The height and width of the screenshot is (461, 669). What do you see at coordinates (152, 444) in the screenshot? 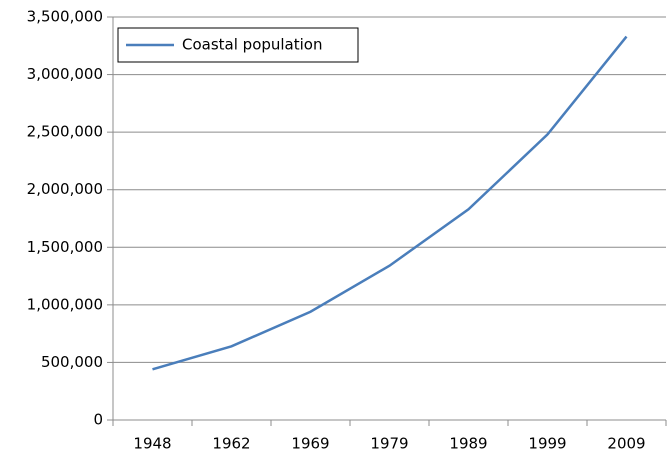
I see `x-tick-label: 1948` at bounding box center [152, 444].